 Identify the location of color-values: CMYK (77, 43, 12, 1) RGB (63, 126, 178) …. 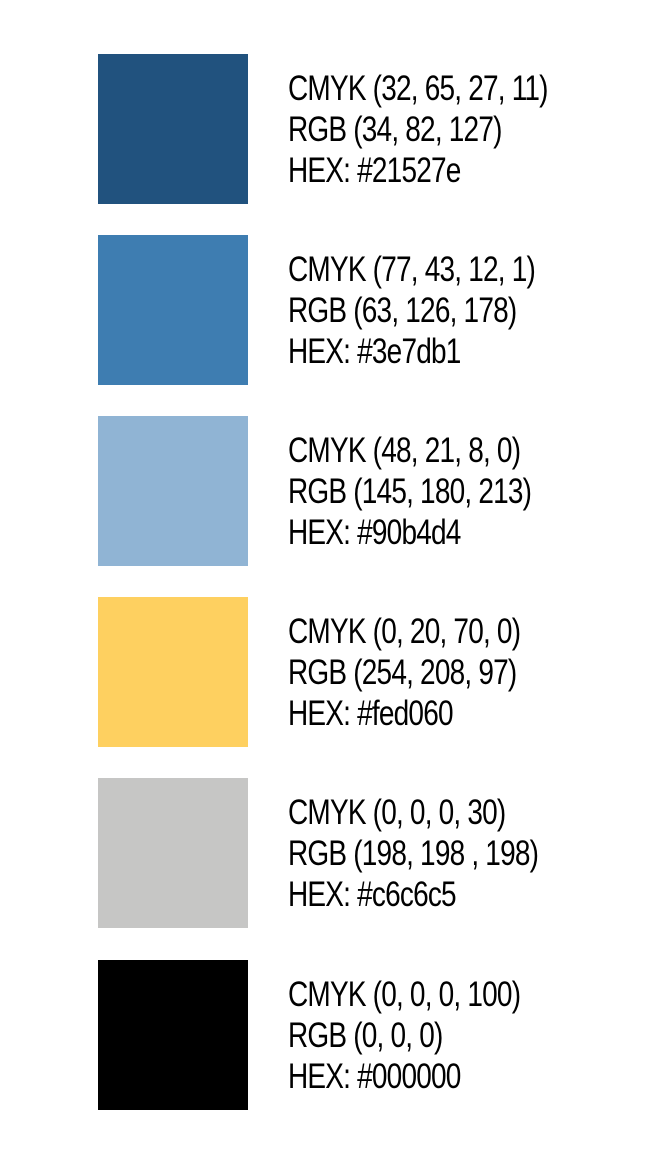
(468, 310).